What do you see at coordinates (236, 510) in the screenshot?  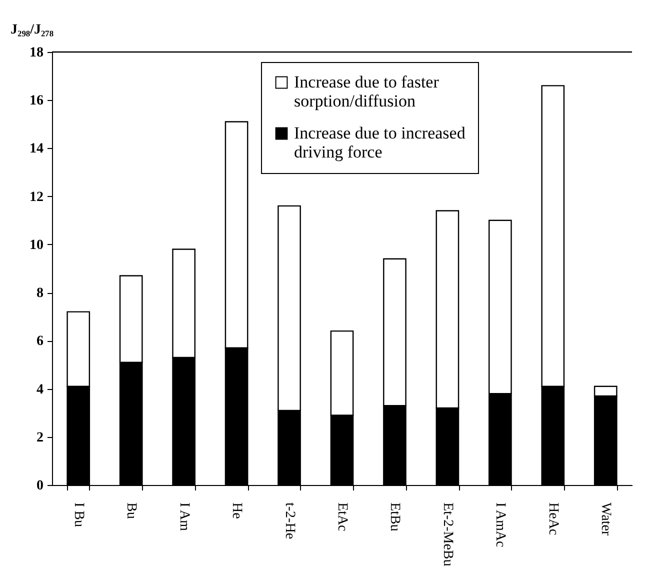 I see `x-tick-label: He` at bounding box center [236, 510].